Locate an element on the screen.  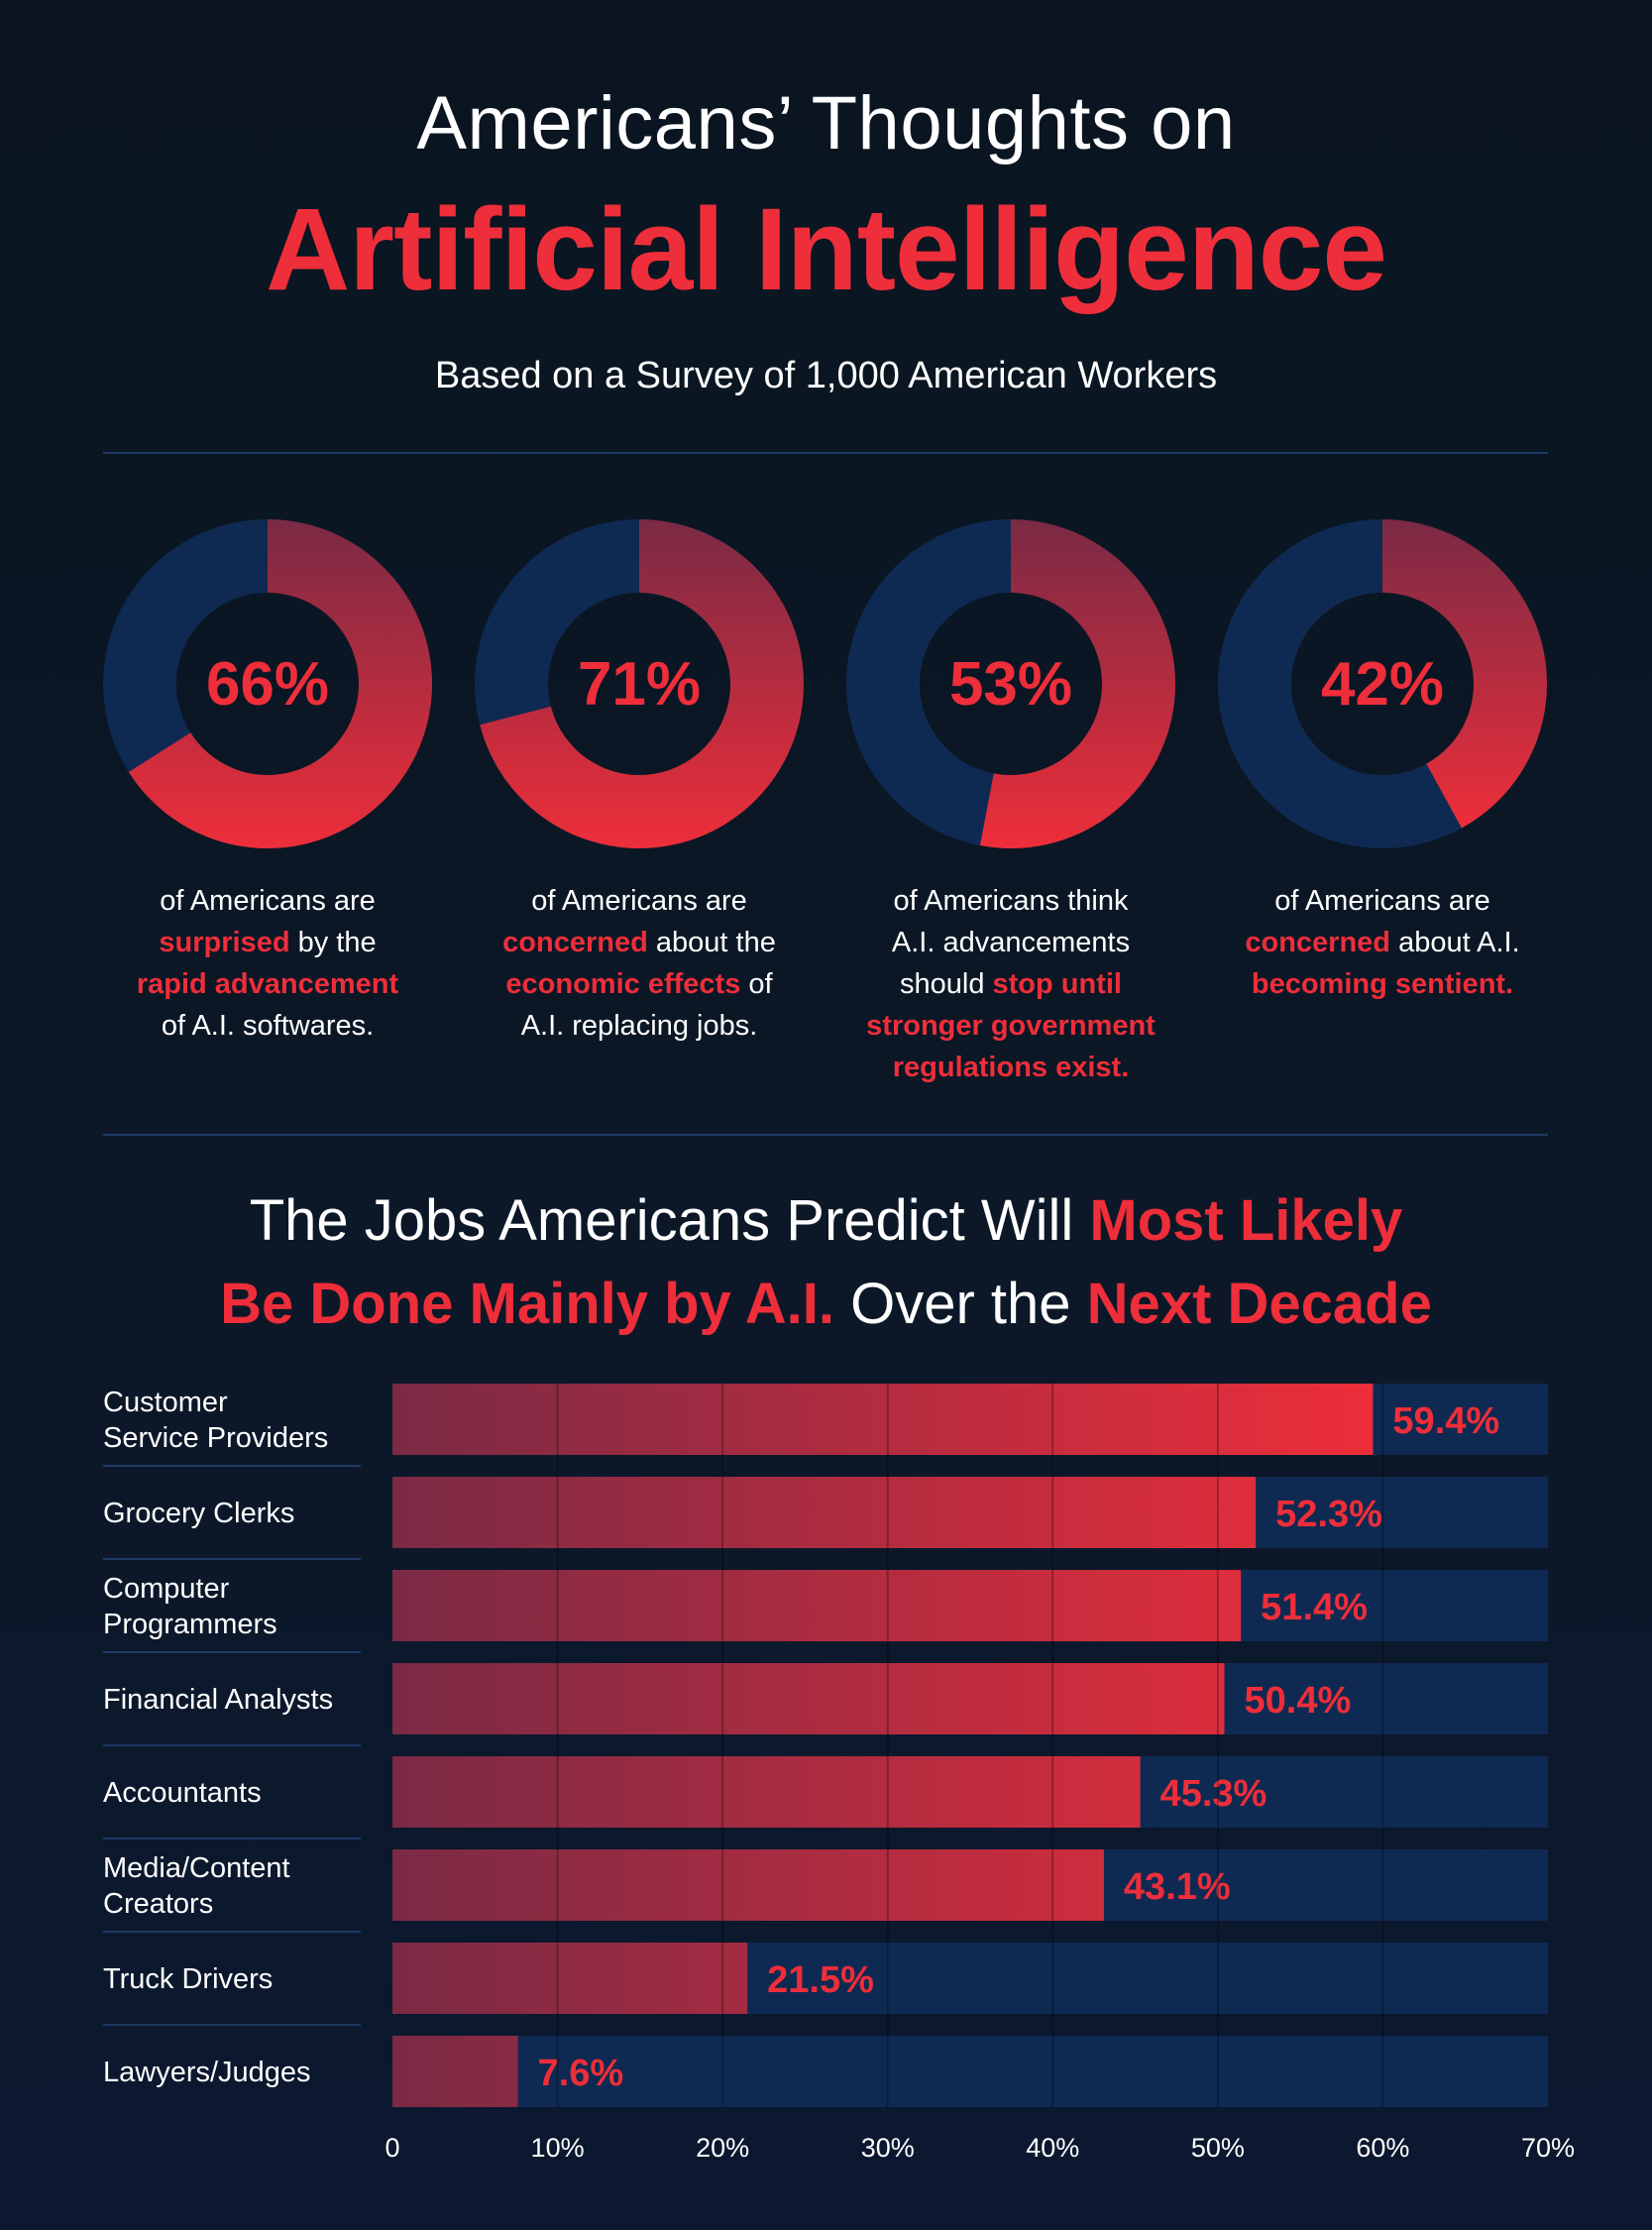
highlight-text: regulations exist. is located at coordinates (1011, 1067).